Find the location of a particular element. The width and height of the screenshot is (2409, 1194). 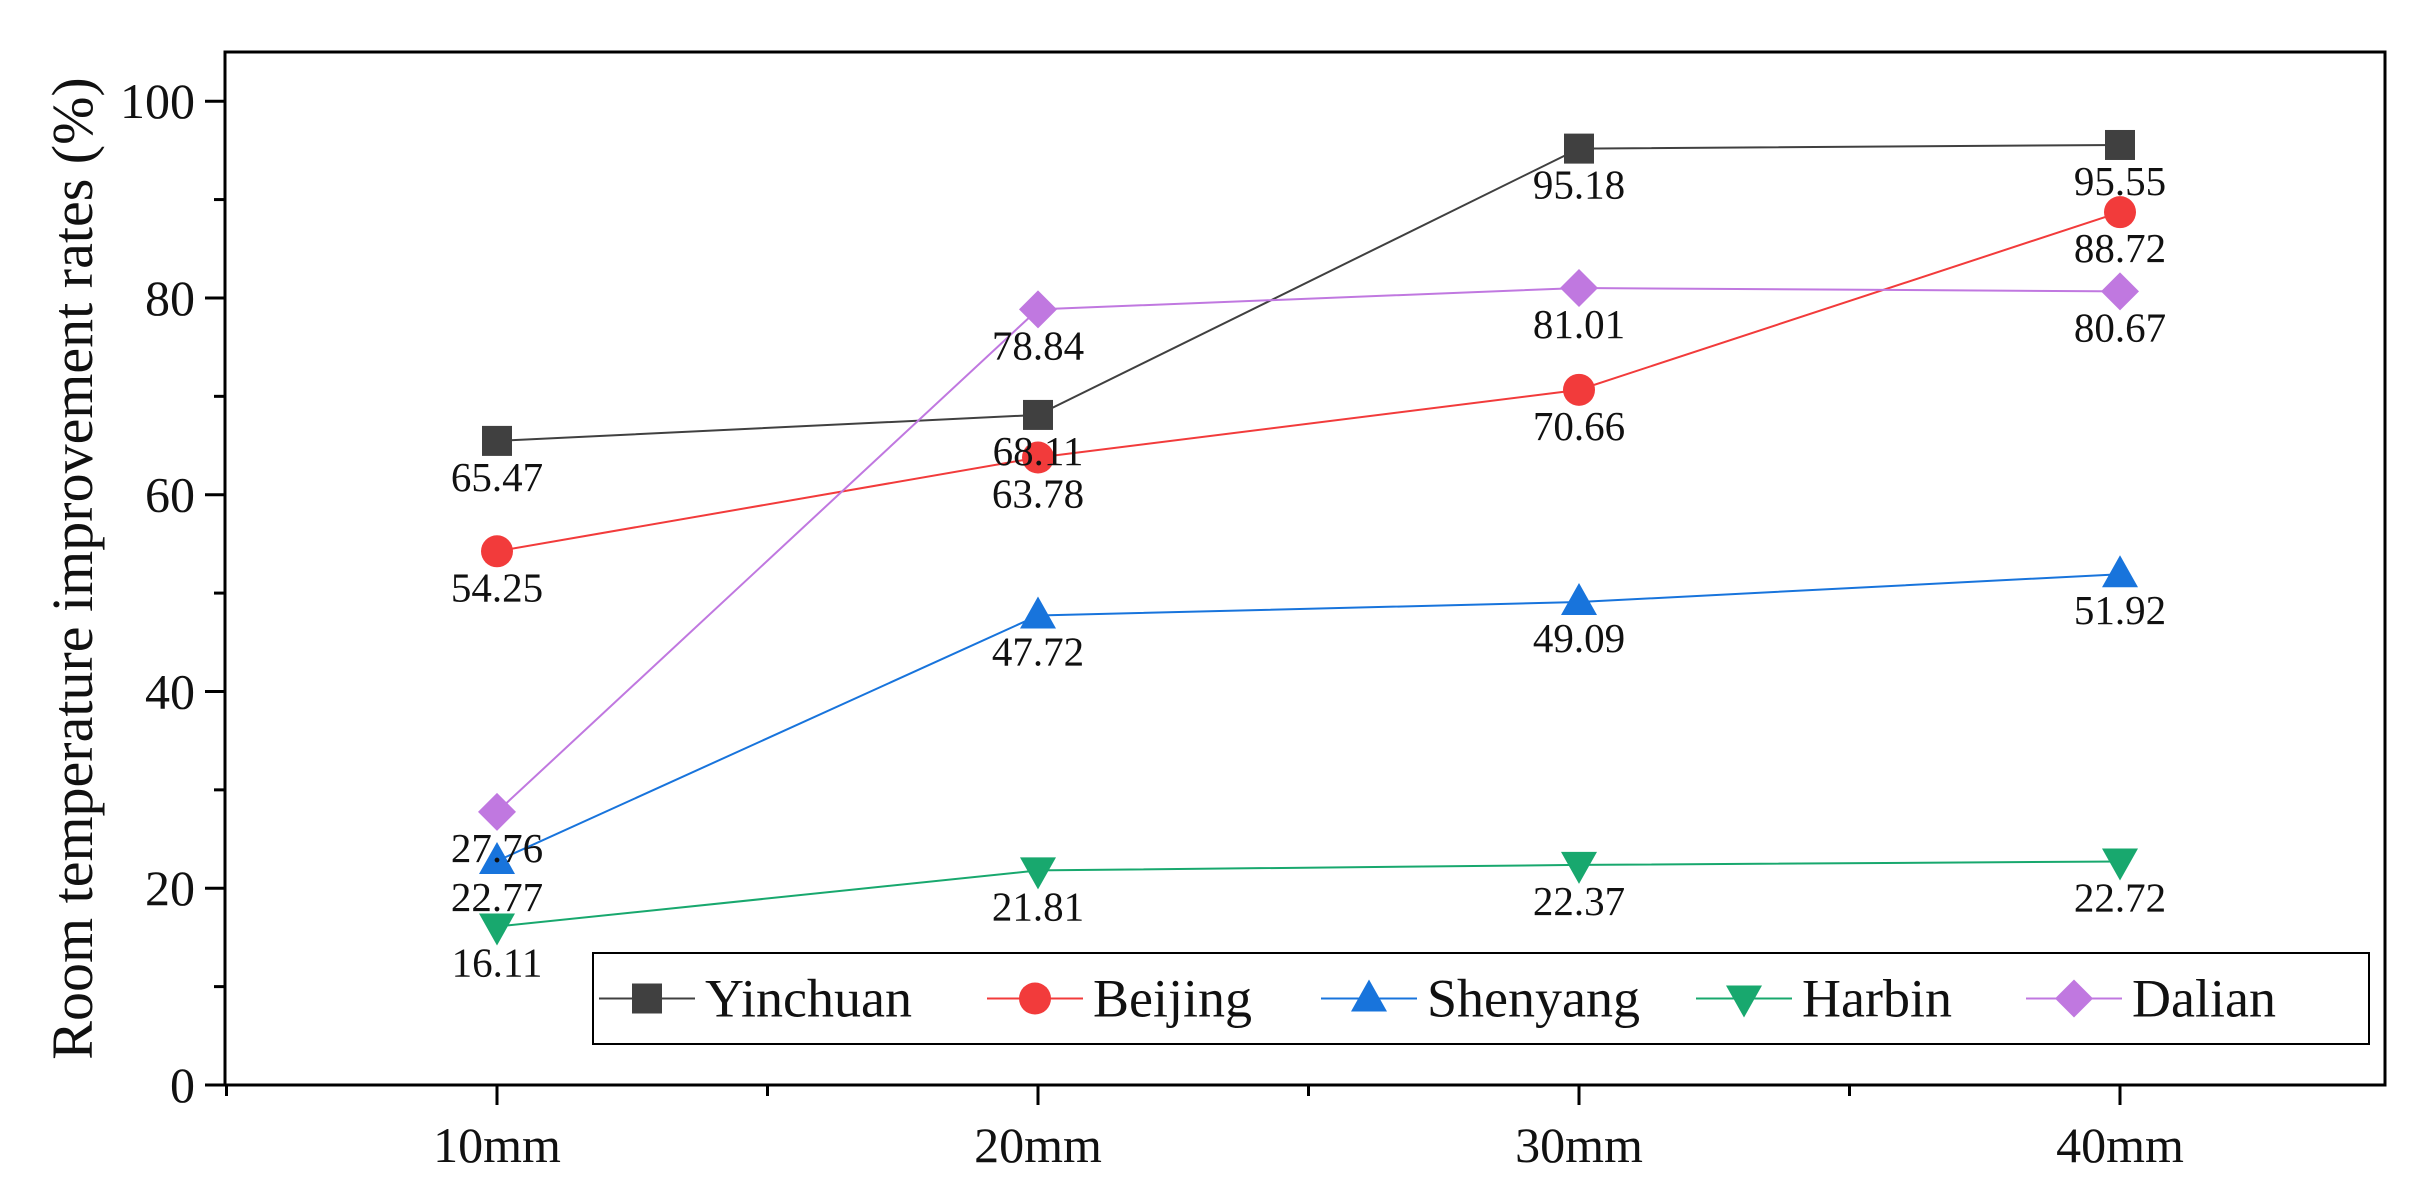

data-label-harbin: 22.72 is located at coordinates (2120, 897).